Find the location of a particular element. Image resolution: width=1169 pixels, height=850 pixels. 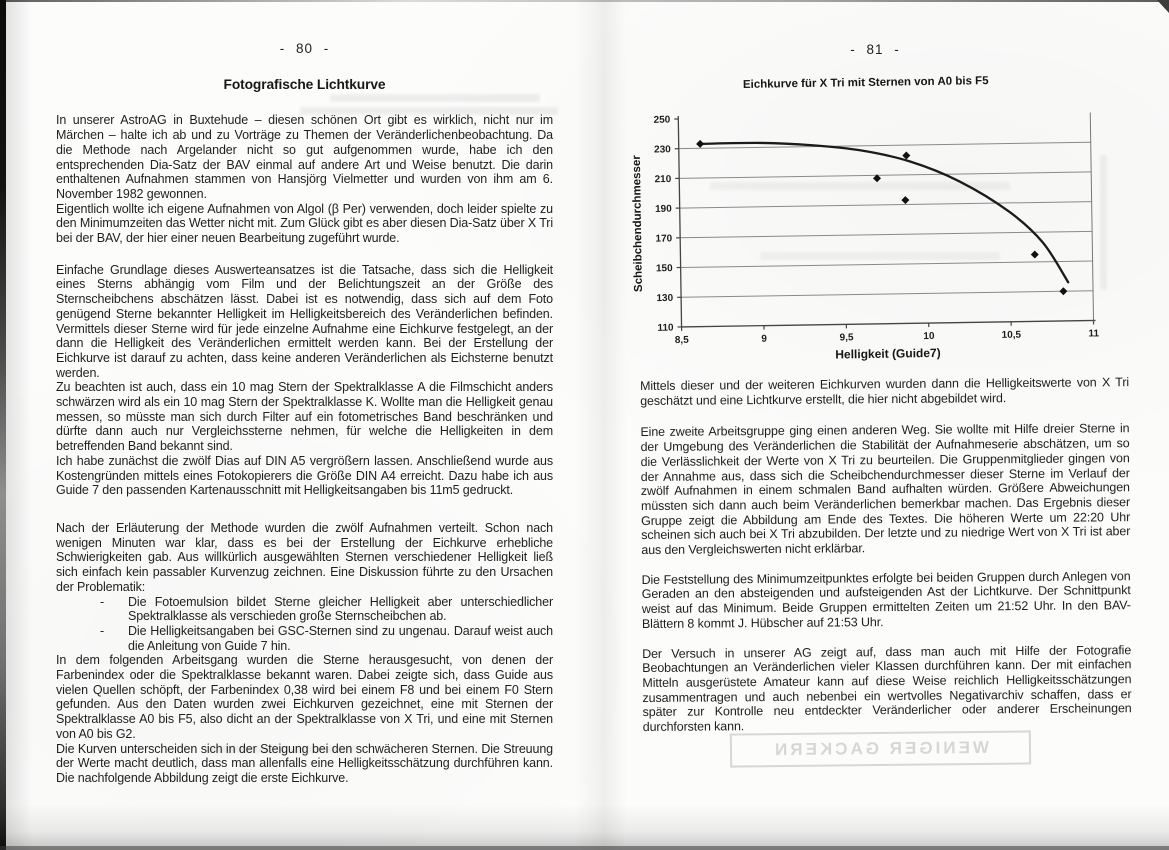

data-points is located at coordinates (882, 217).